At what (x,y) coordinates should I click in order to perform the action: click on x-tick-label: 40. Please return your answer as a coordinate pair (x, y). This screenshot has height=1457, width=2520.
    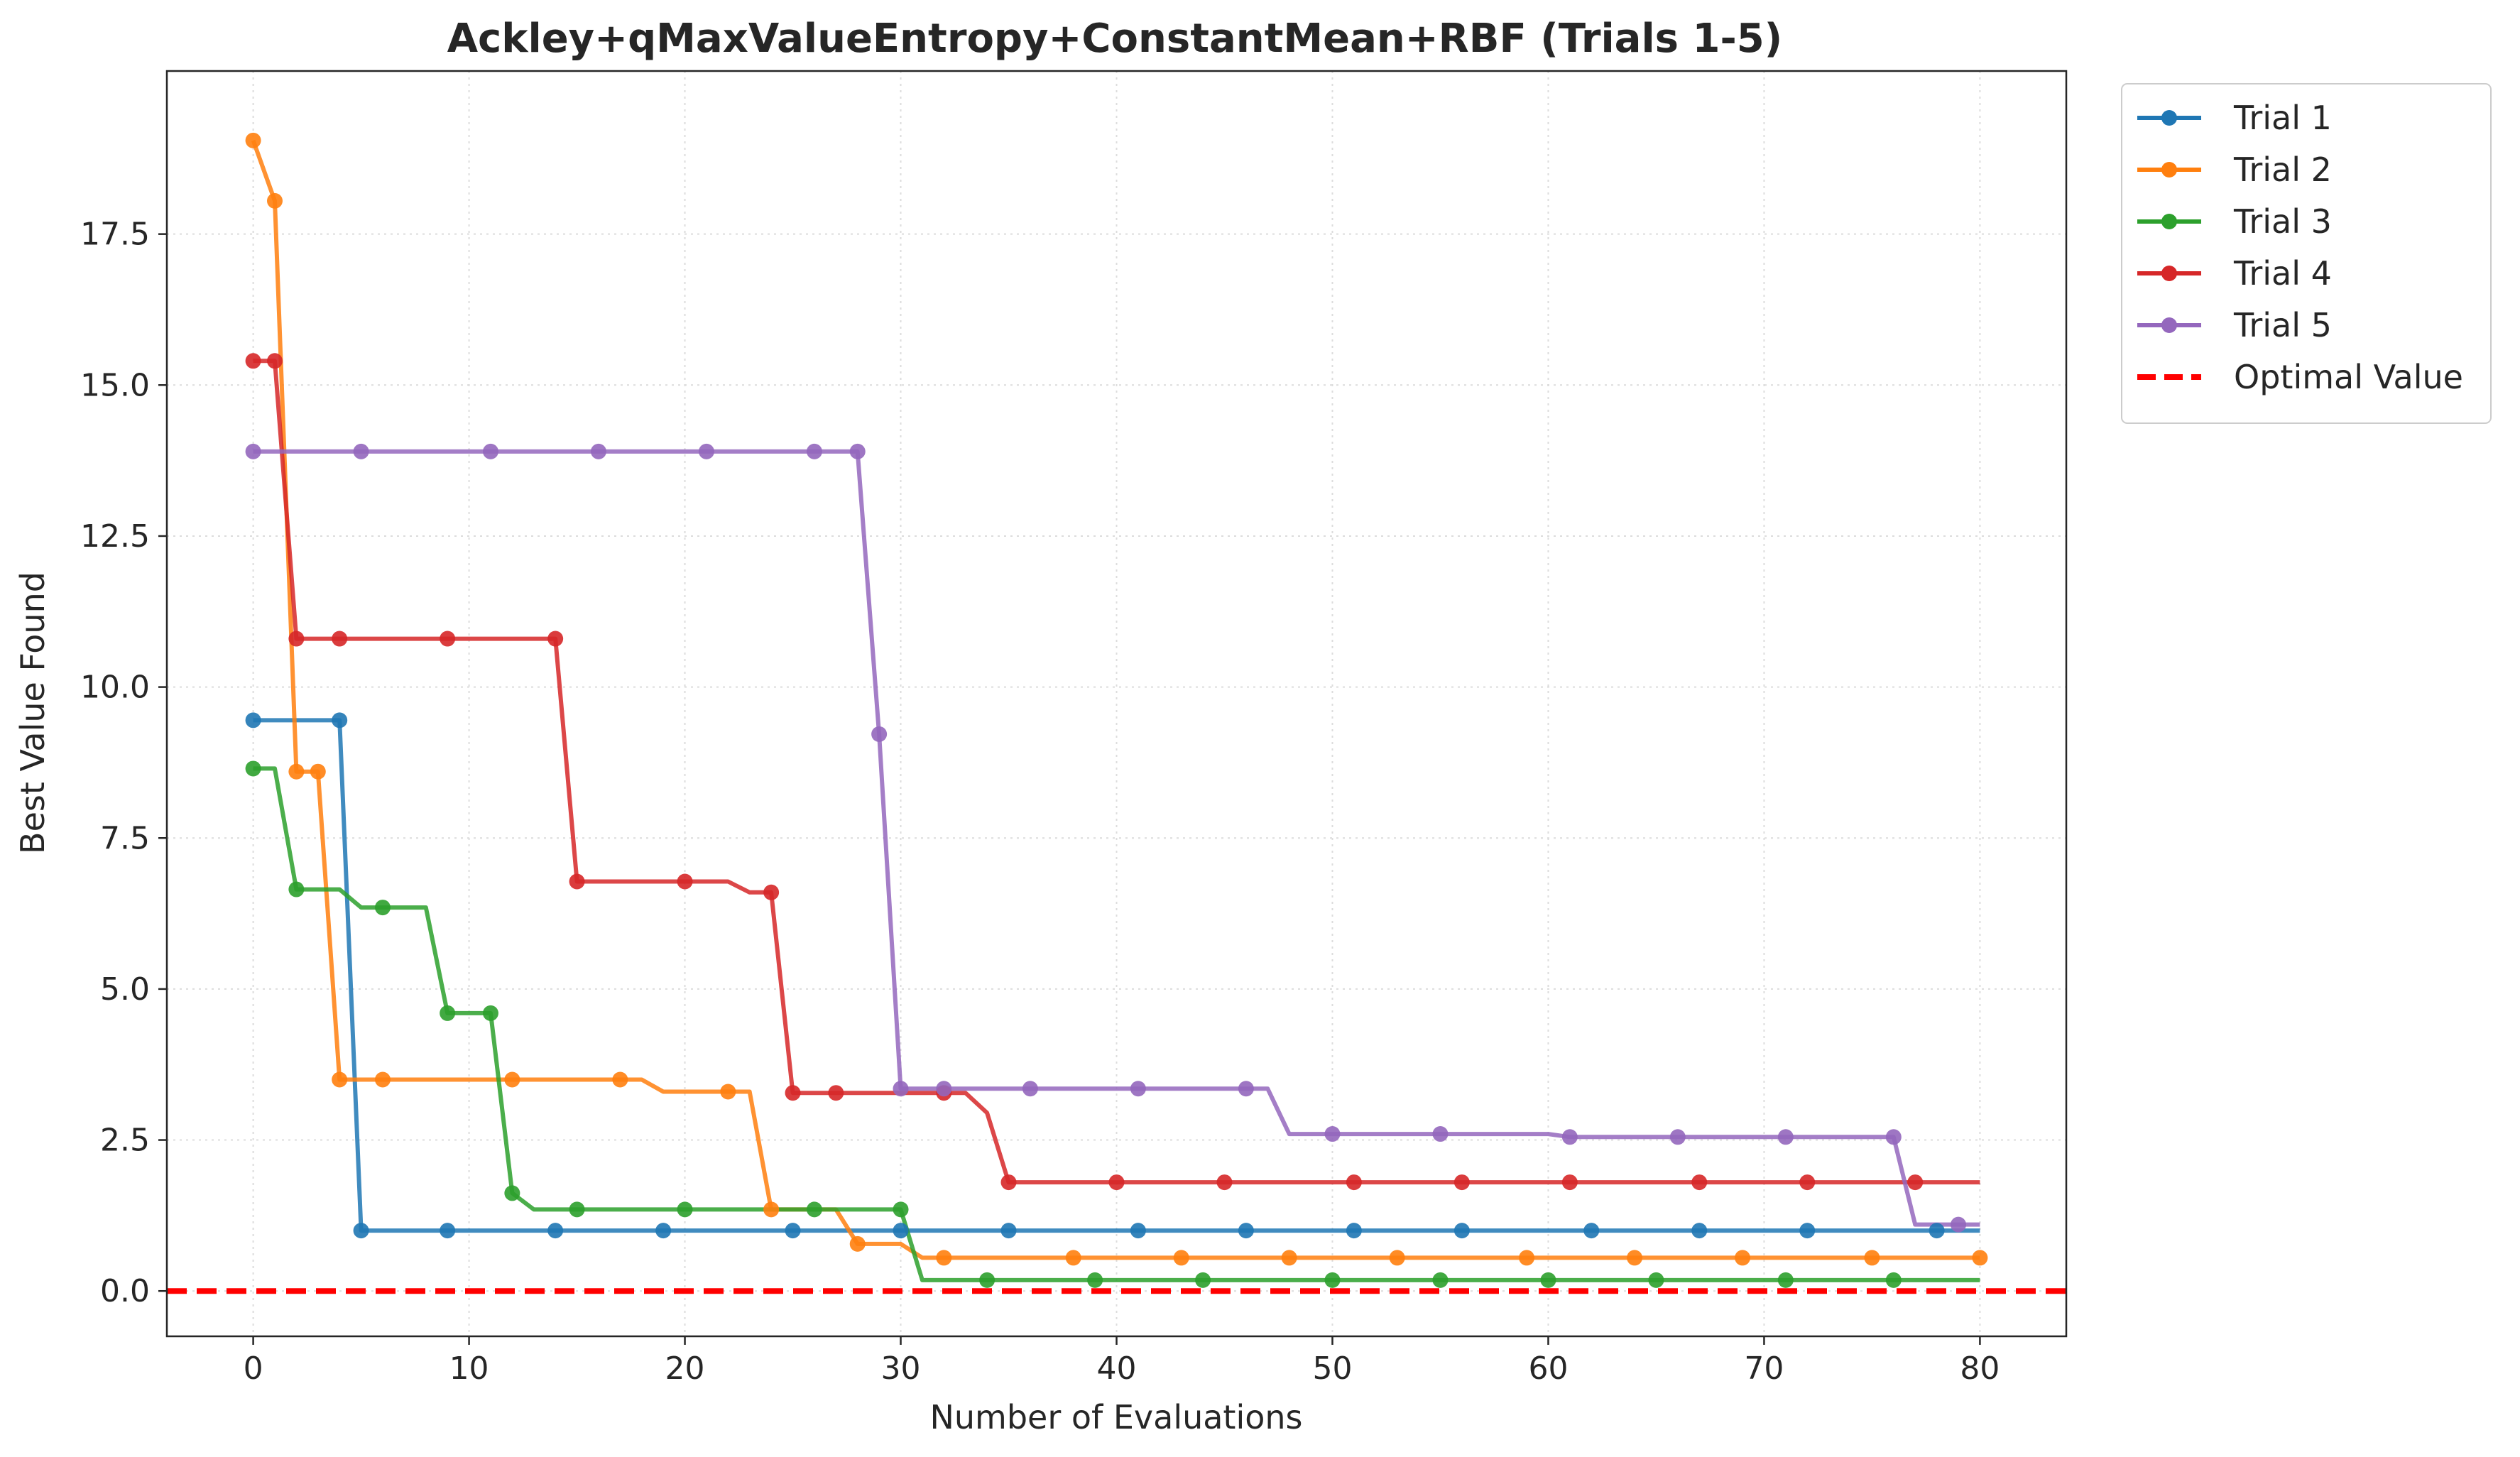
    Looking at the image, I should click on (1117, 1368).